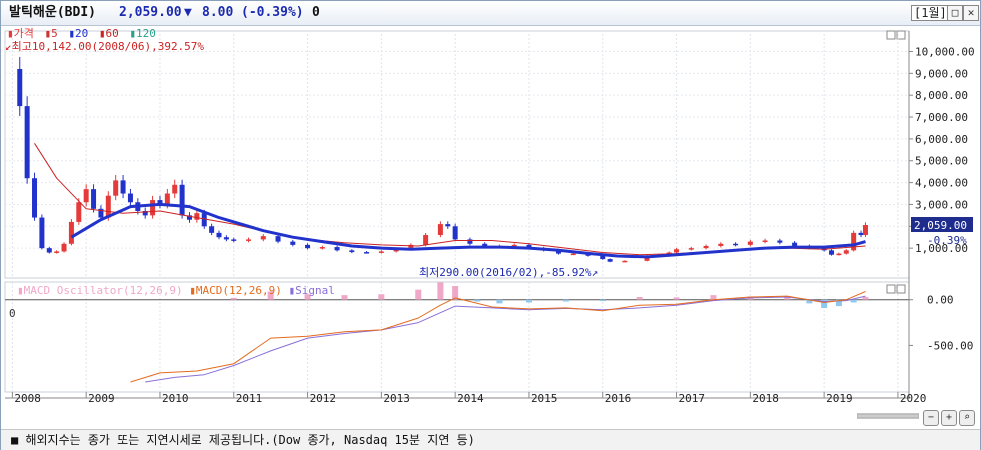  I want to click on legend-macd: MACD(12,26,9), so click(238, 290).